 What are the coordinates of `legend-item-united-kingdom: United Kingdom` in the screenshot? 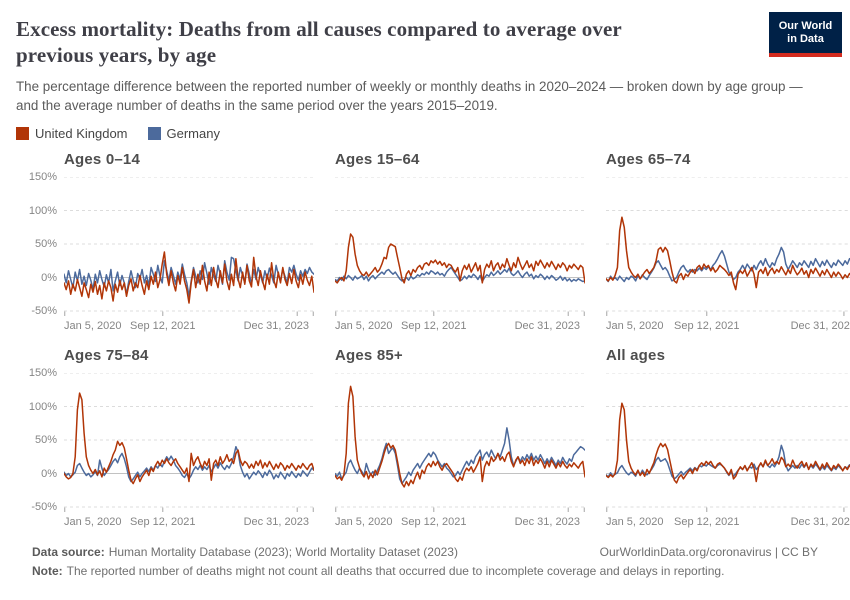 It's located at (72, 133).